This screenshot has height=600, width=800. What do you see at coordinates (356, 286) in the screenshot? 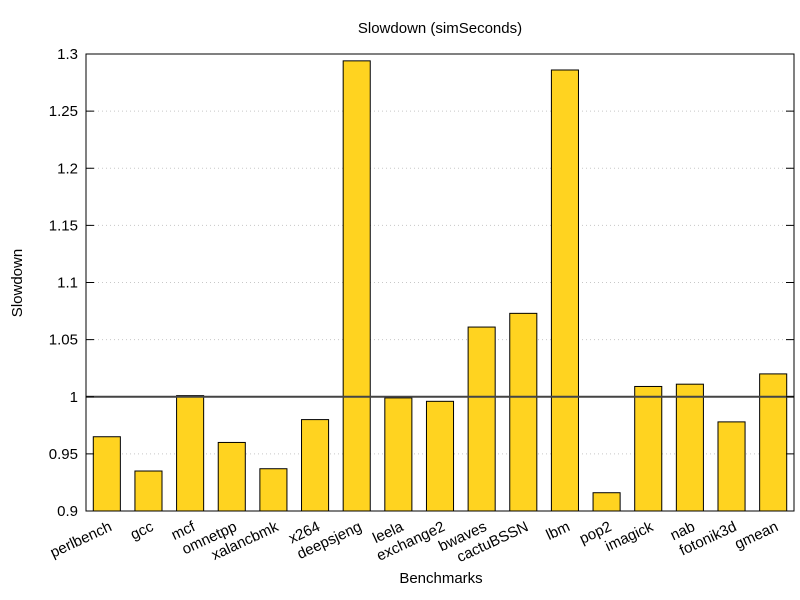
I see `bar-deepsjeng` at bounding box center [356, 286].